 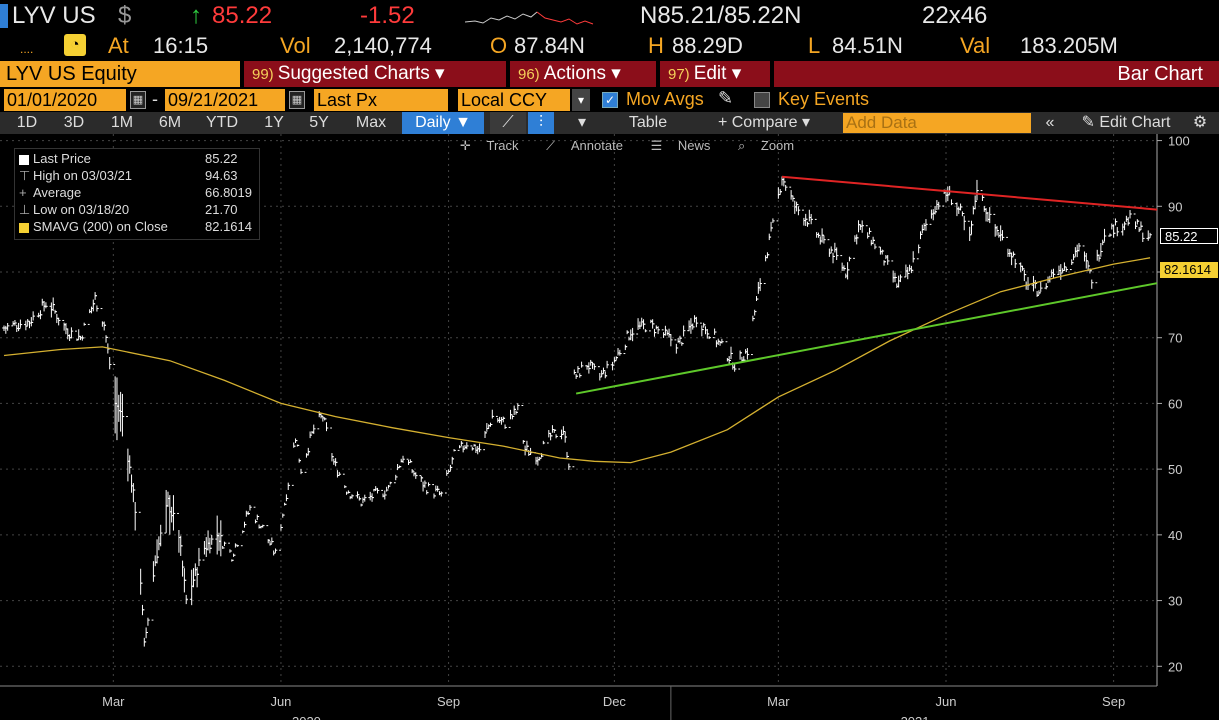 I want to click on start-date-field: 01/01/2020, so click(x=65, y=100).